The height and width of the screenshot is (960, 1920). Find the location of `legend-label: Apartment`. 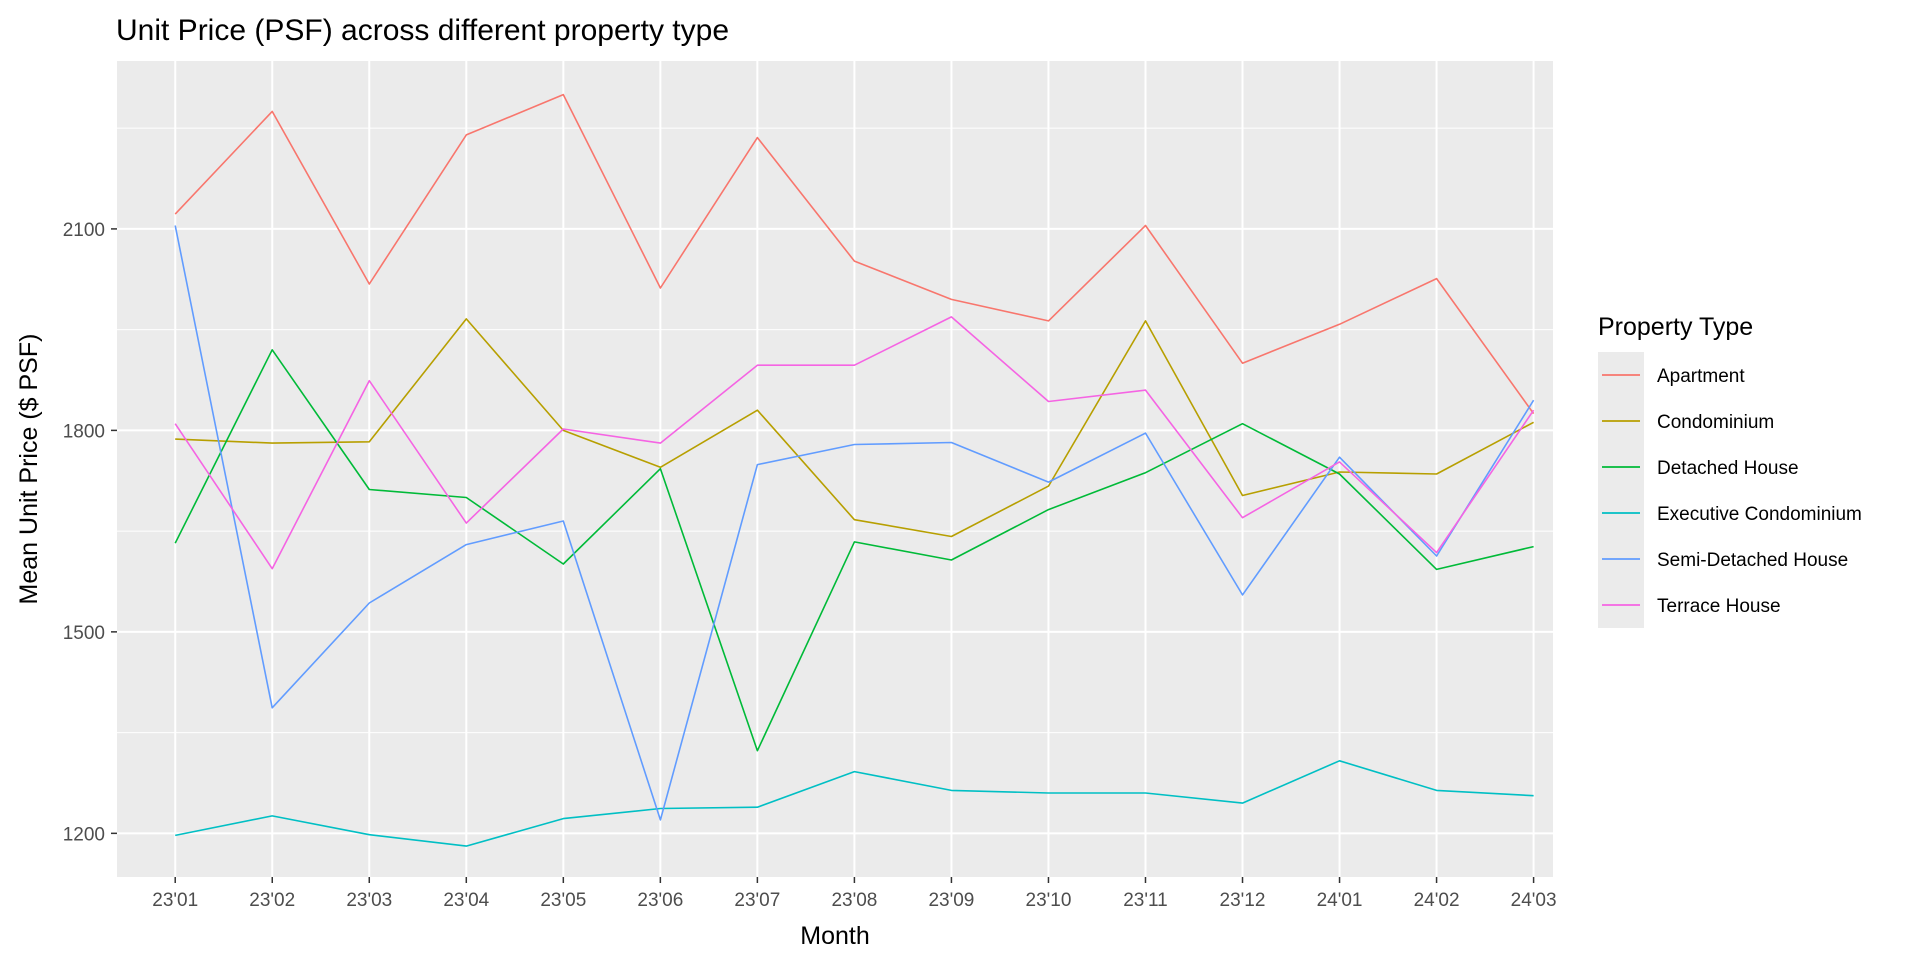

legend-label: Apartment is located at coordinates (1701, 376).